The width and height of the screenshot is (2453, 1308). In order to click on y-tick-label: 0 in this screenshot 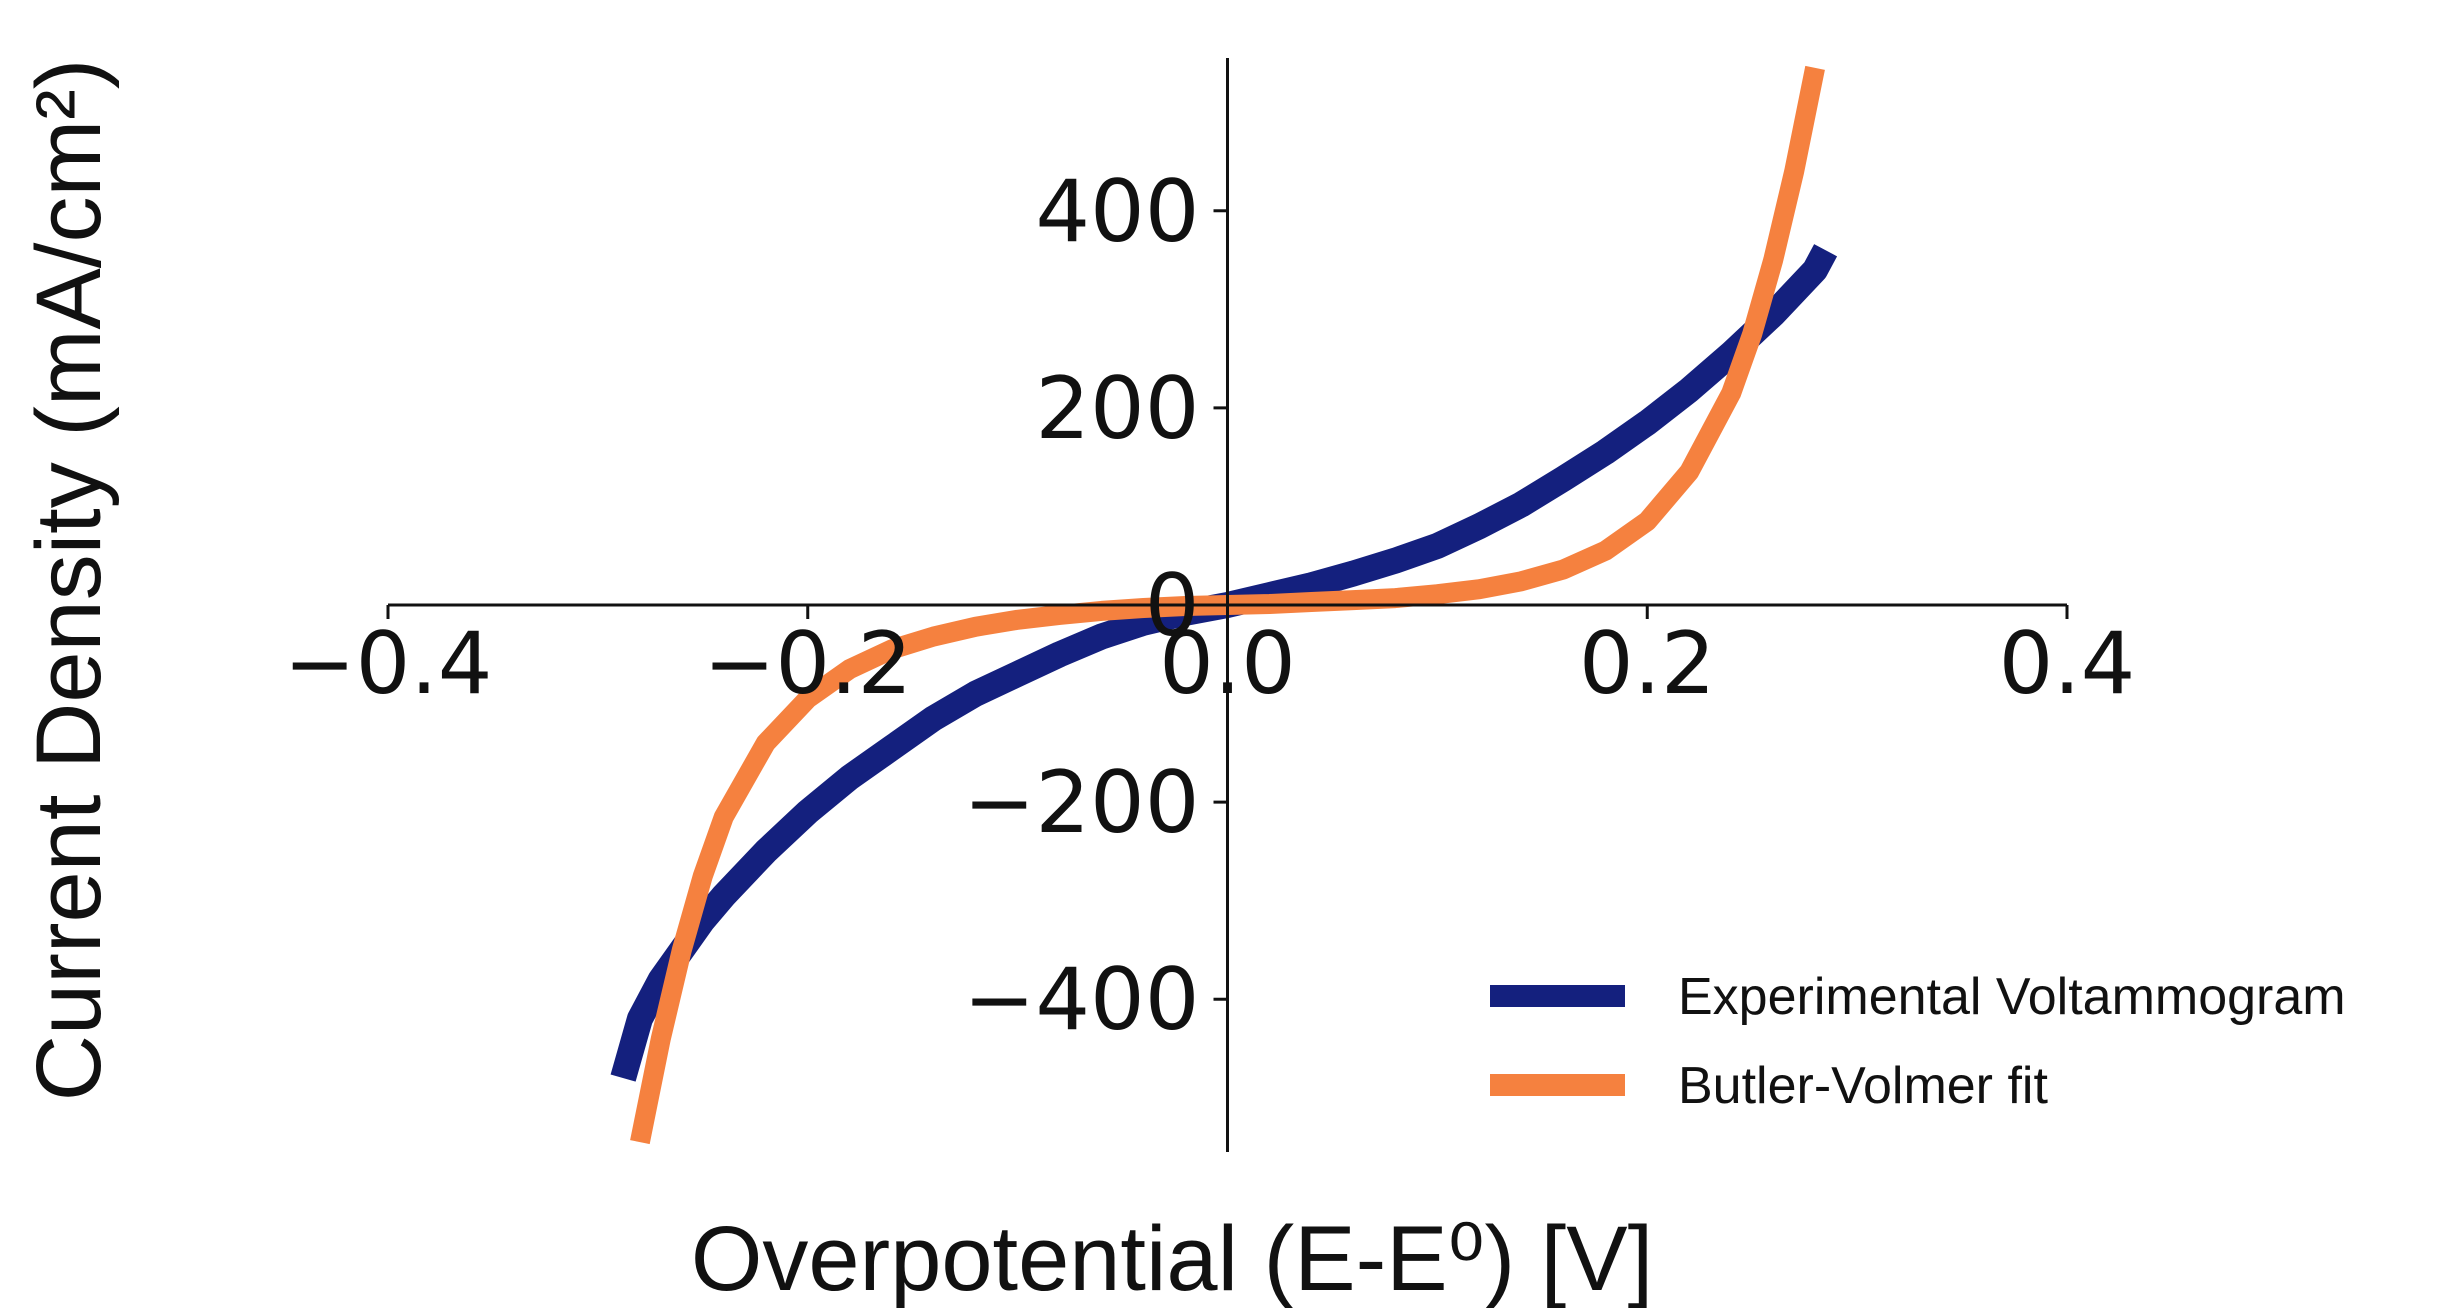, I will do `click(1172, 606)`.